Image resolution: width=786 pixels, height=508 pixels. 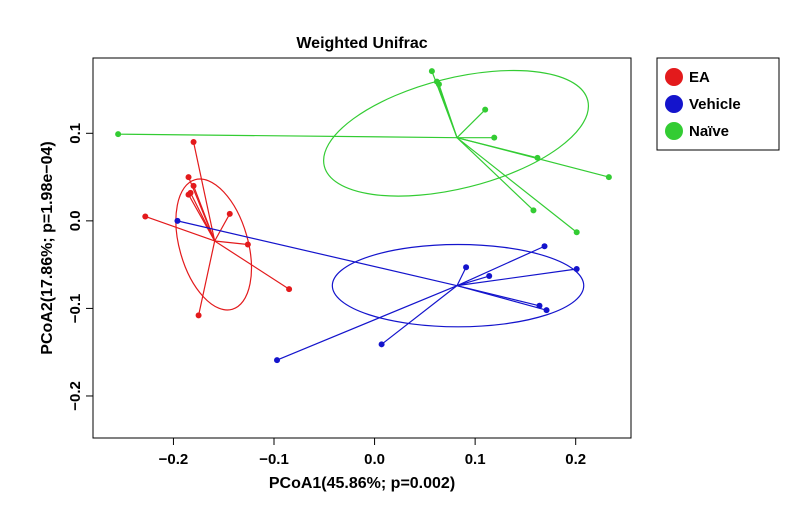 What do you see at coordinates (575, 459) in the screenshot?
I see `x-tick-label-4: 0.2` at bounding box center [575, 459].